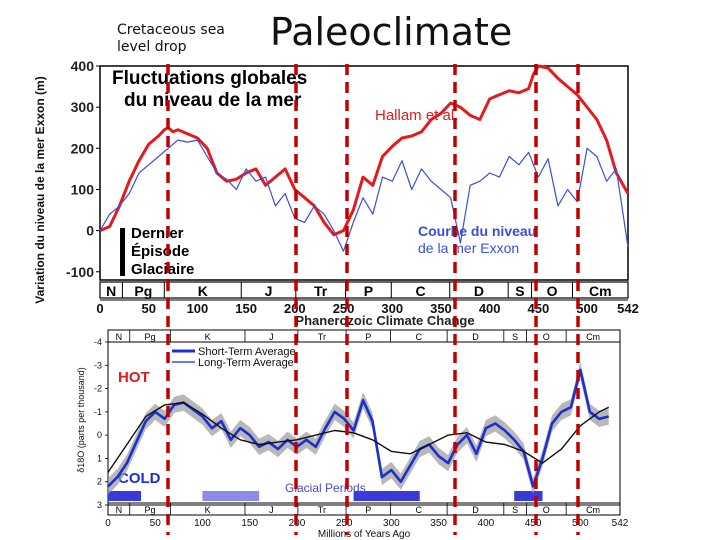  I want to click on sea-level-ylabel: Variation du niveau de la mer Exxon (m), so click(40, 189).